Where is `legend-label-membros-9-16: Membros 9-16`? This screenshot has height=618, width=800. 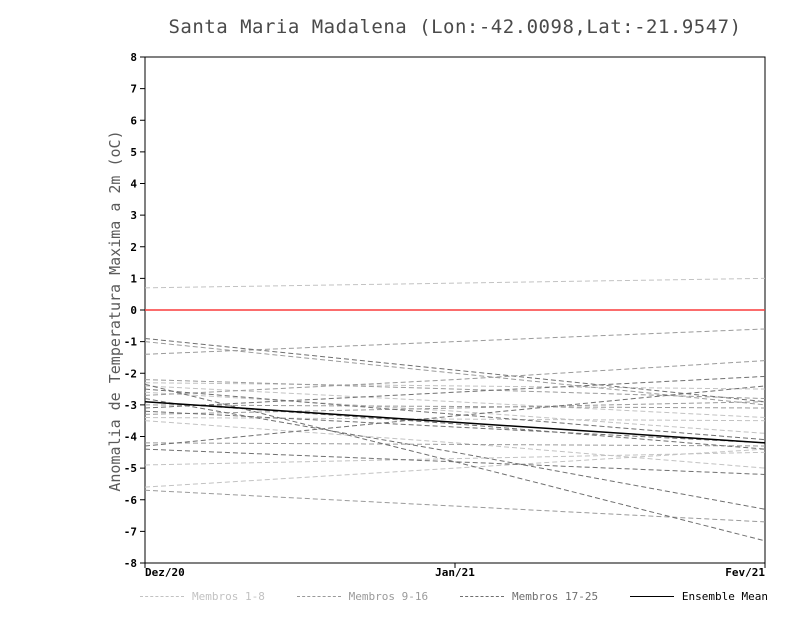
legend-label-membros-9-16: Membros 9-16 is located at coordinates (388, 596).